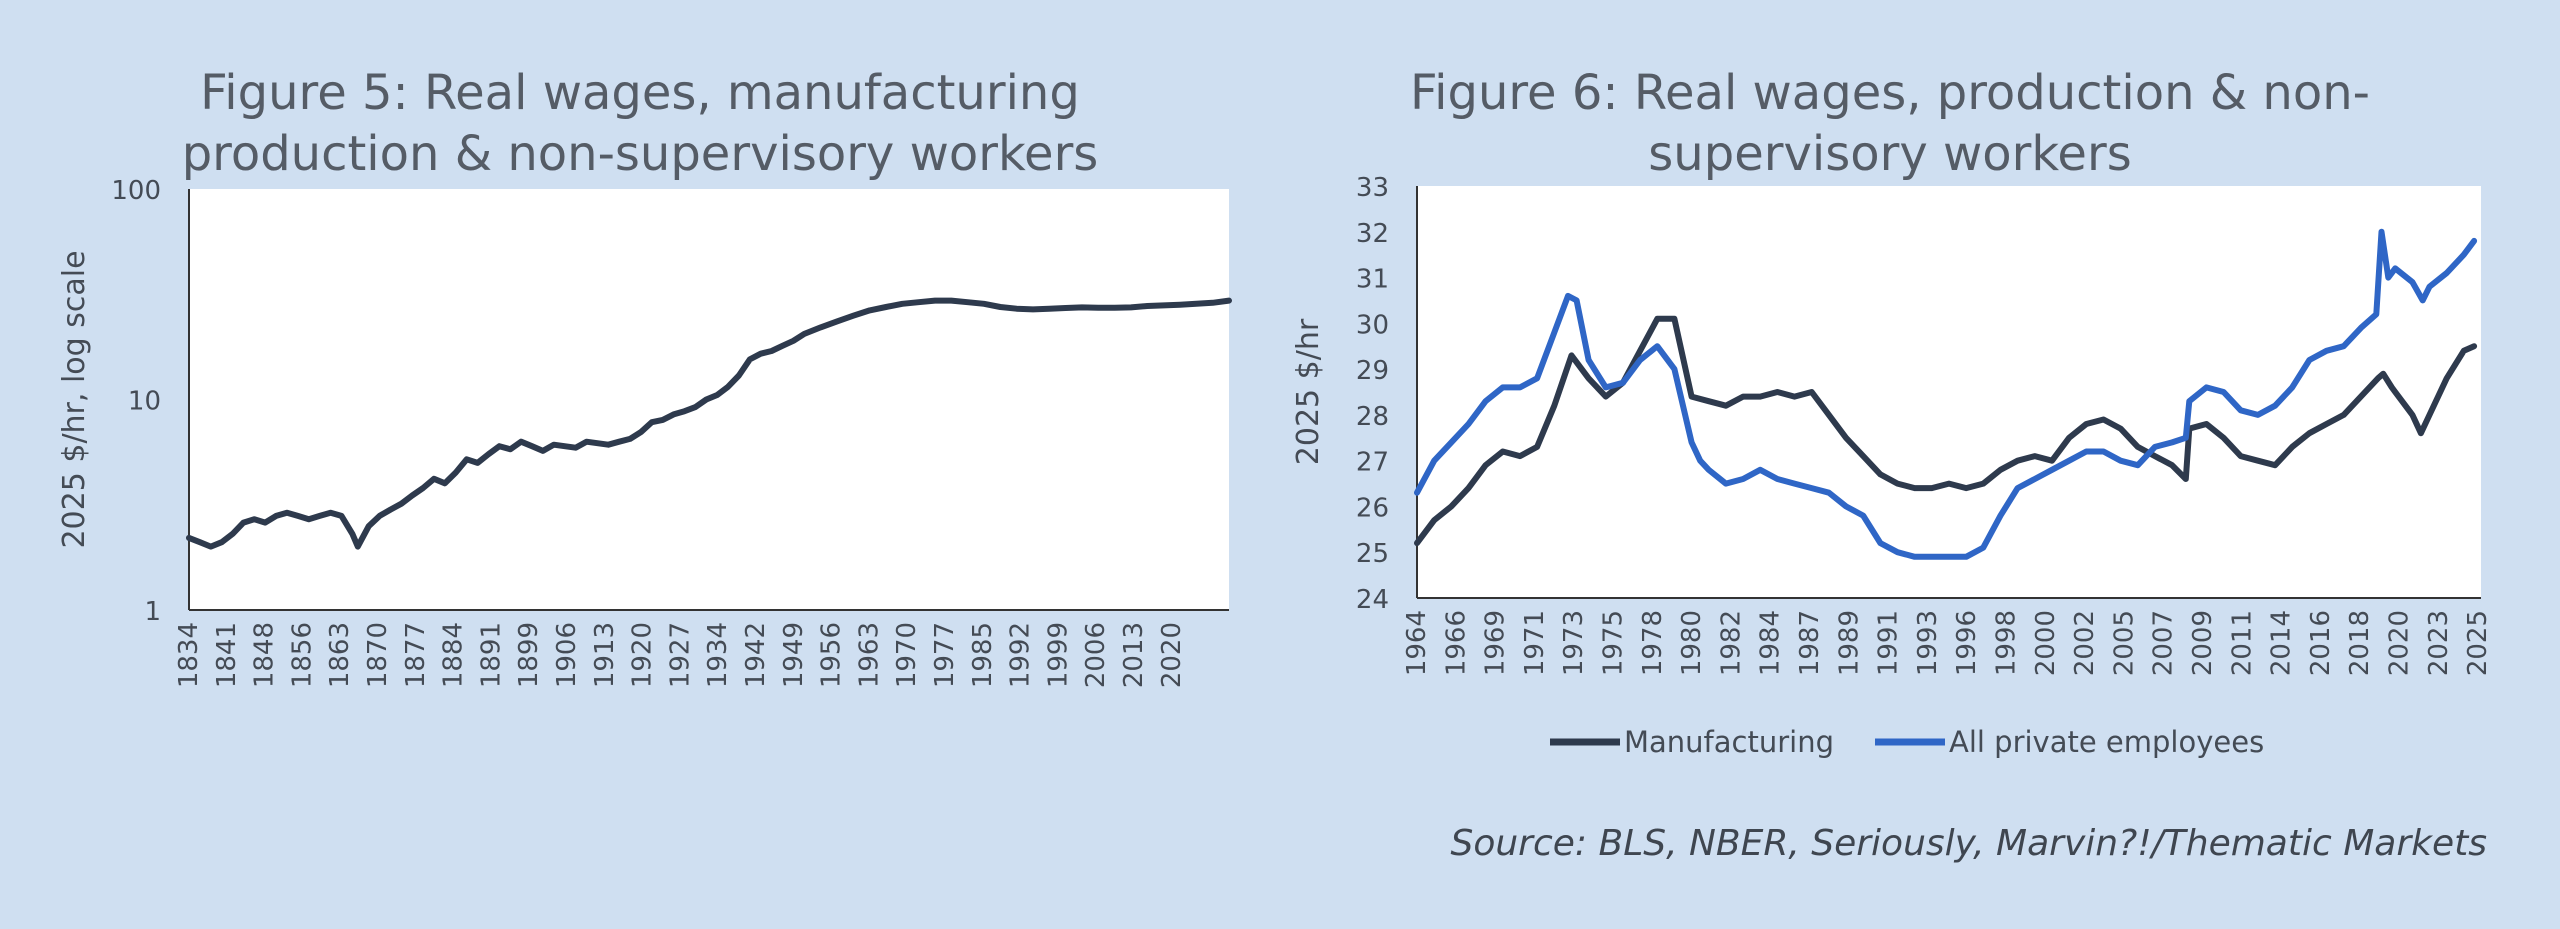  What do you see at coordinates (2164, 643) in the screenshot?
I see `x-tick-label: 2007` at bounding box center [2164, 643].